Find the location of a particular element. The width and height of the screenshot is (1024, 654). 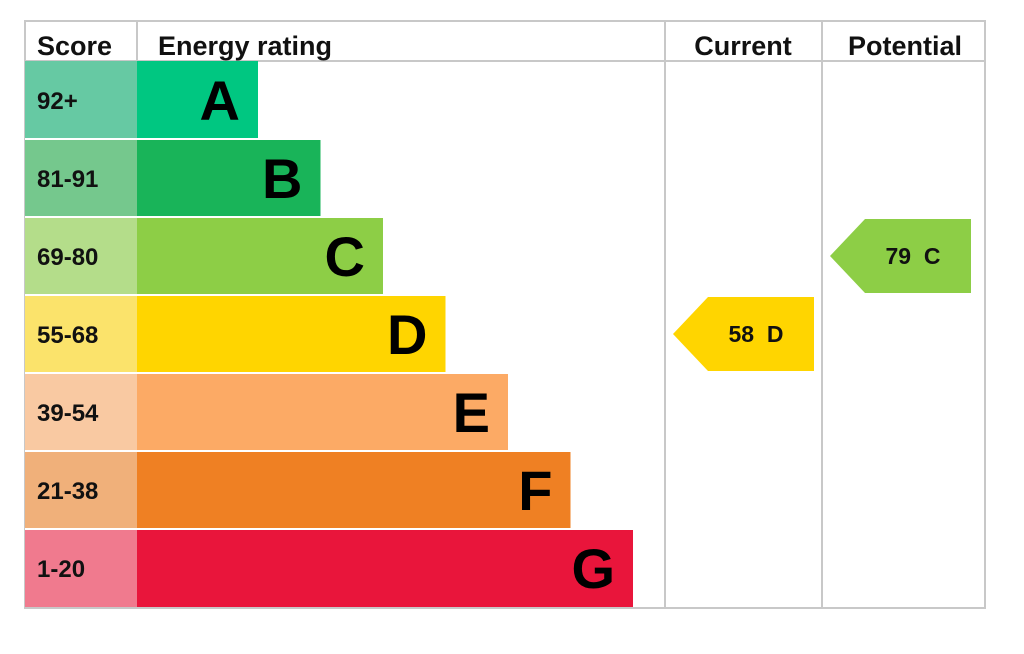

score-cell-c is located at coordinates (81, 256).